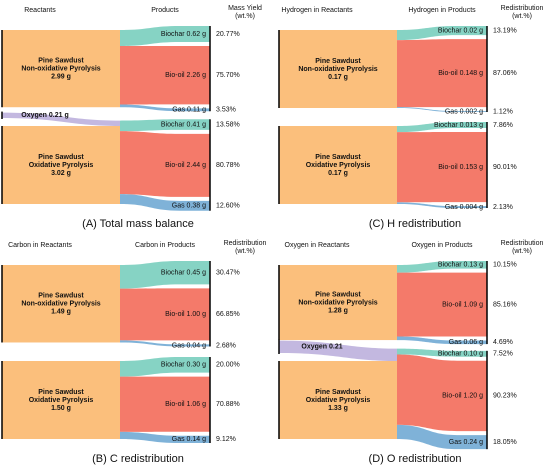 The width and height of the screenshot is (554, 470). Describe the element at coordinates (183, 124) in the screenshot. I see `product-label: Biochar 0.41 g` at that location.